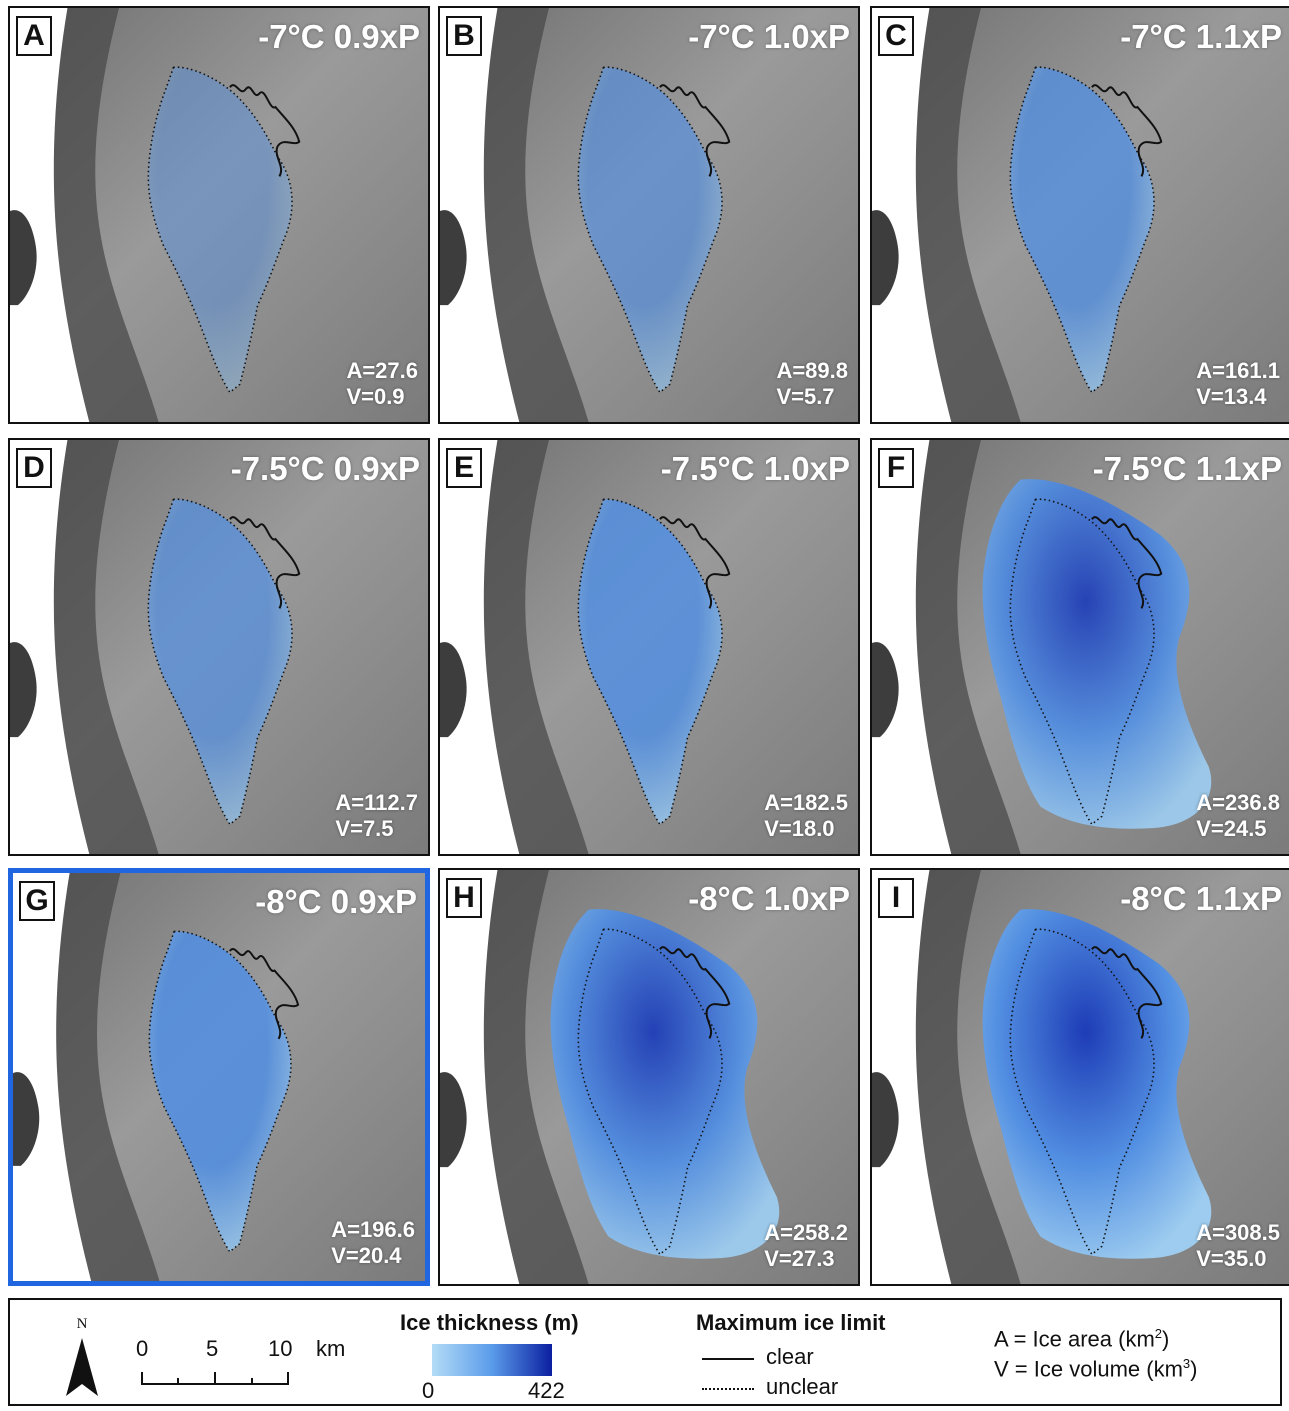 This screenshot has height=1411, width=1289. What do you see at coordinates (331, 1348) in the screenshot?
I see `scale-unit: km` at bounding box center [331, 1348].